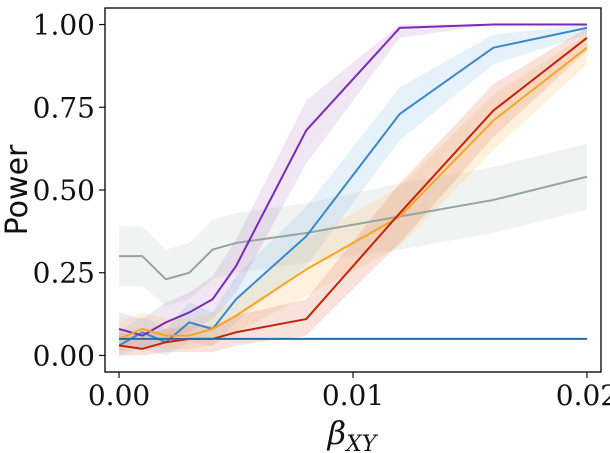 This screenshot has height=453, width=610. What do you see at coordinates (17, 189) in the screenshot?
I see `y-axis-label: Power` at bounding box center [17, 189].